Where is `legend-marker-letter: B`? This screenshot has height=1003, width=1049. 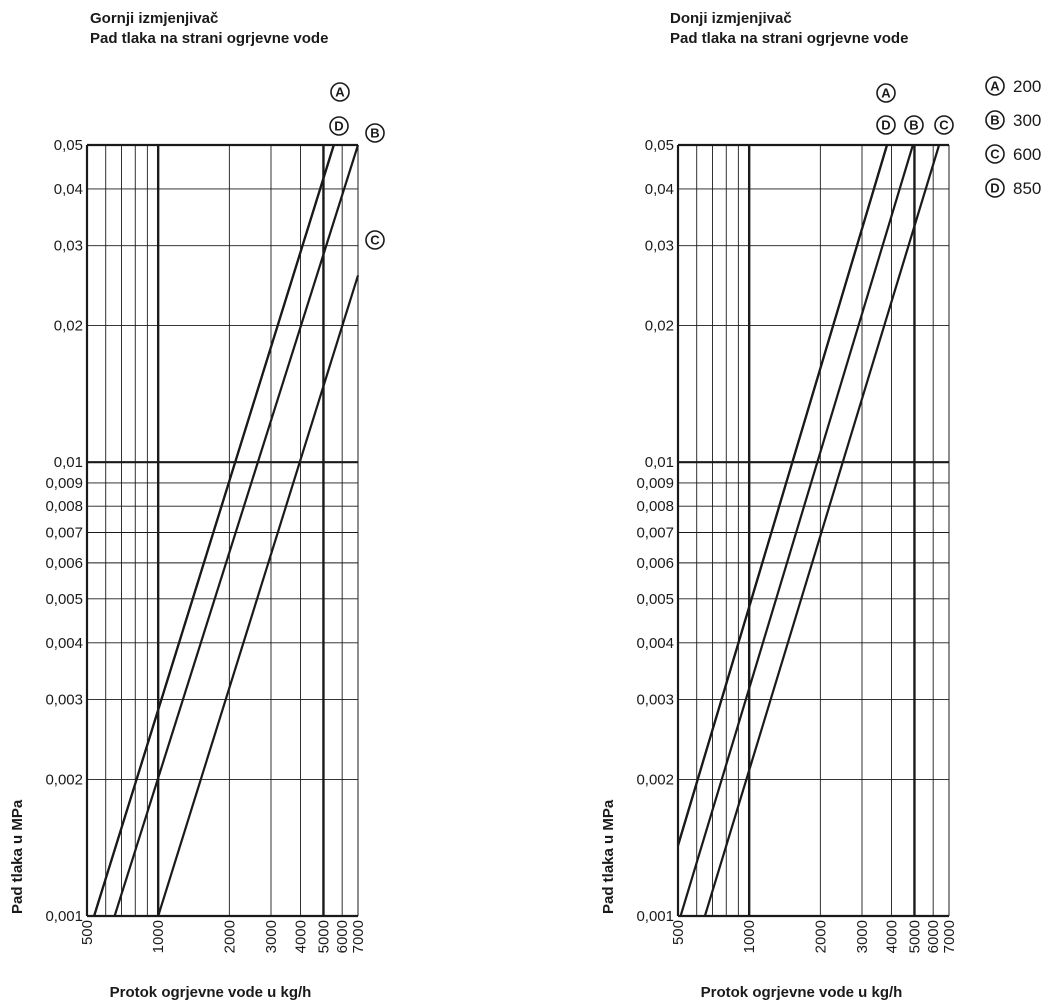 legend-marker-letter: B is located at coordinates (994, 120).